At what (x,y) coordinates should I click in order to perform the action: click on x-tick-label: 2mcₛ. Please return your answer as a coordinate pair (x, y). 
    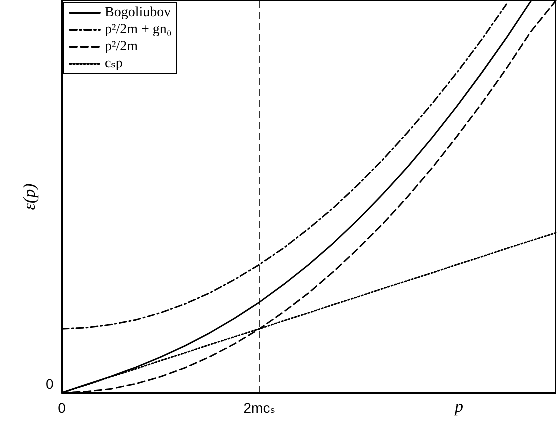
    Looking at the image, I should click on (260, 408).